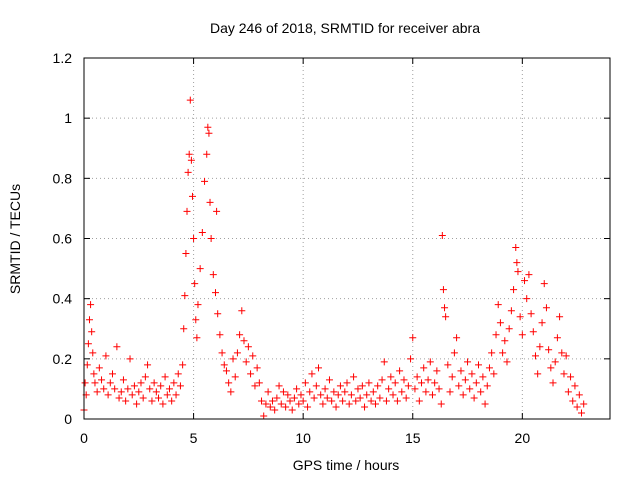  What do you see at coordinates (63, 359) in the screenshot?
I see `y-tick-label: 0.2` at bounding box center [63, 359].